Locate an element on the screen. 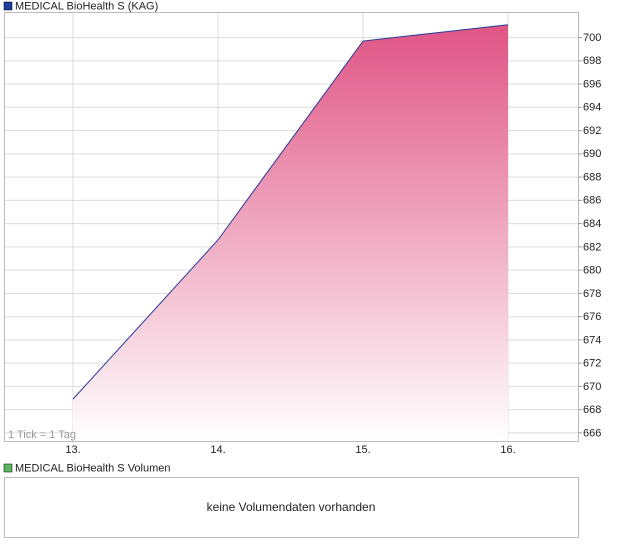 The width and height of the screenshot is (620, 546). y-tick-label: 672 is located at coordinates (592, 364).